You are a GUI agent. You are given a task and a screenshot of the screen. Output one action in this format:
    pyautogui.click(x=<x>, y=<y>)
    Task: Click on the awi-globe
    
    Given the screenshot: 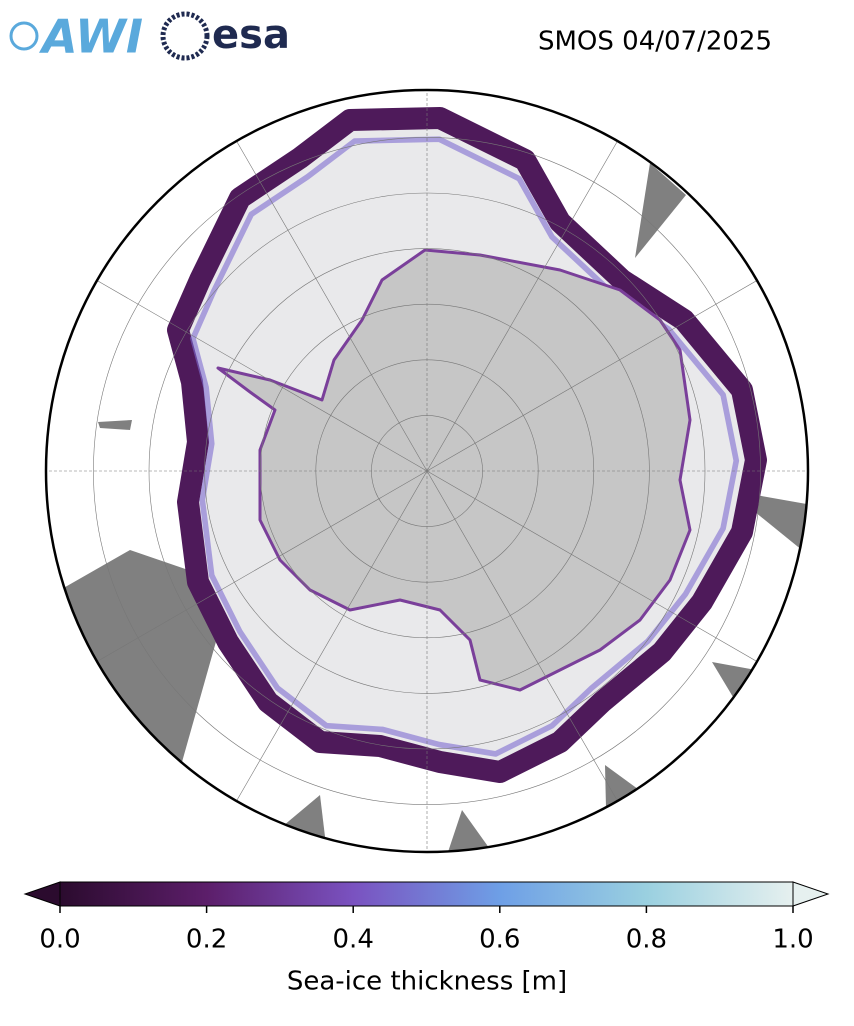 What is the action you would take?
    pyautogui.click(x=24, y=36)
    